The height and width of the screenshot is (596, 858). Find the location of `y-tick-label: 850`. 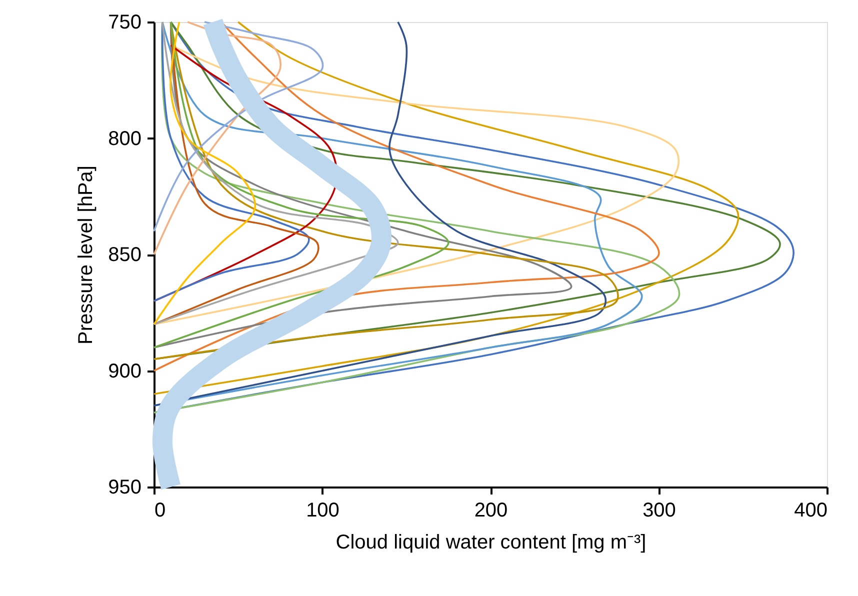

y-tick-label: 850 is located at coordinates (125, 255).